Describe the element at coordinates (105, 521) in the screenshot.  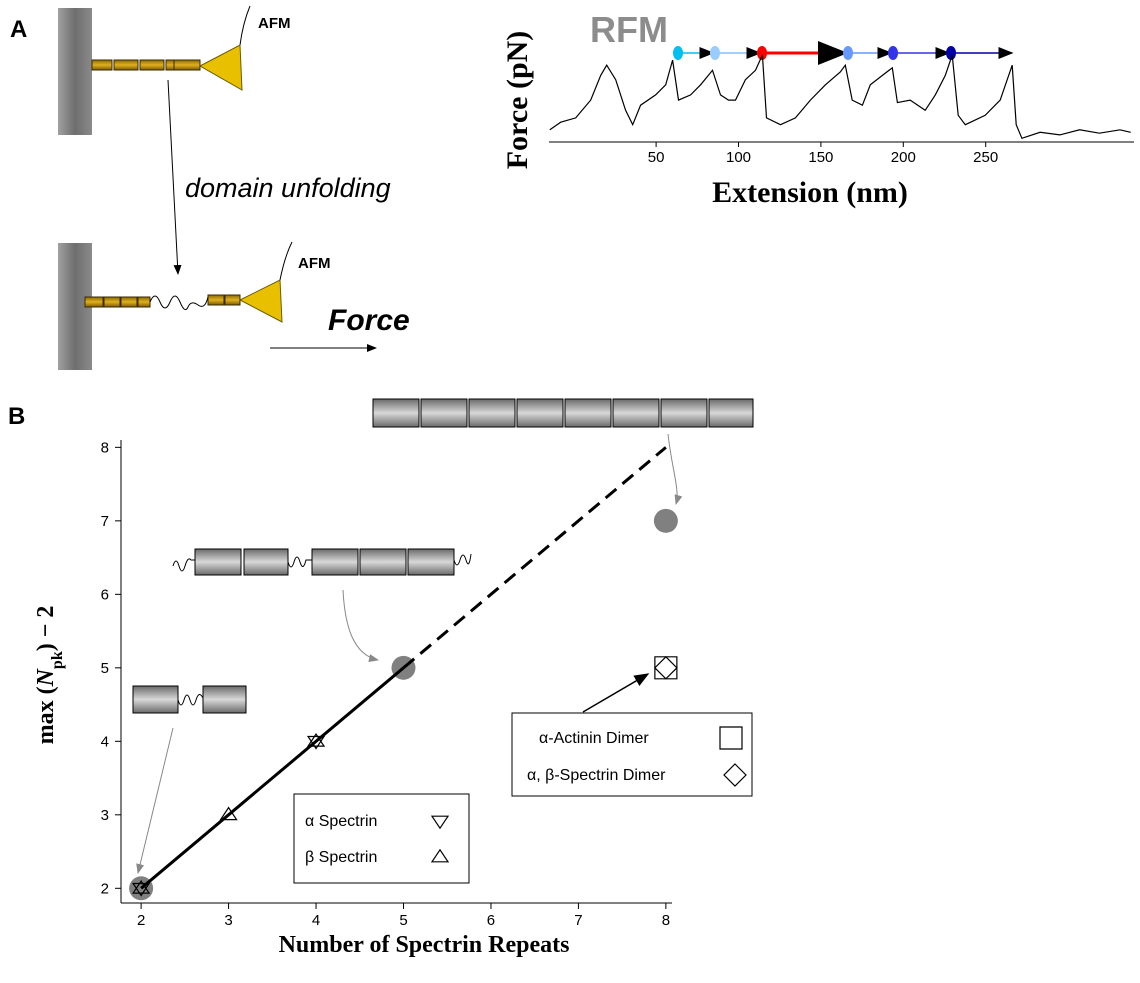
I see `y-tick-label: 7` at that location.